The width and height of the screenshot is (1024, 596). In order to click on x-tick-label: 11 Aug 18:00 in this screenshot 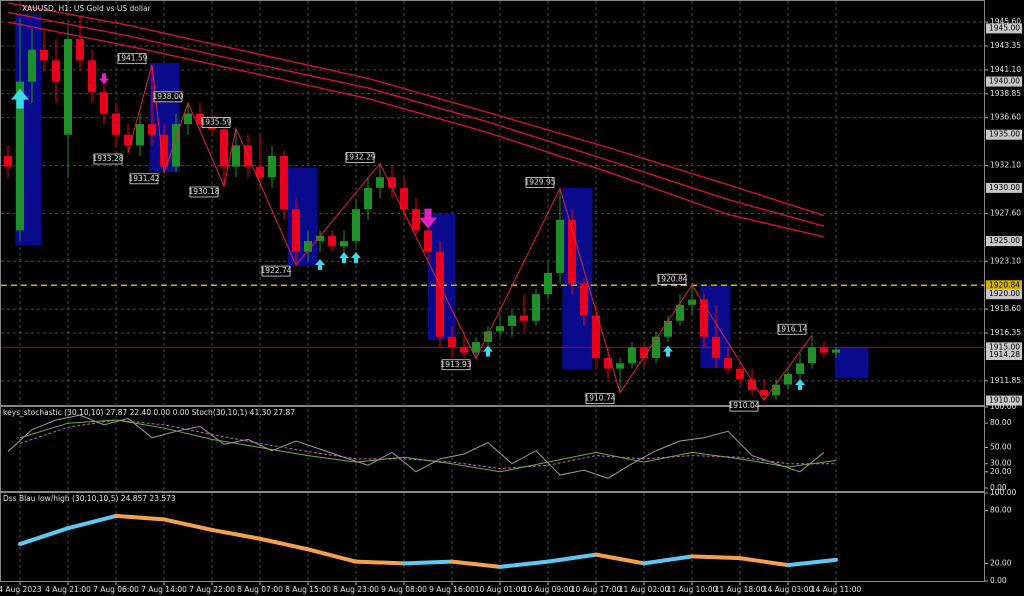, I will do `click(740, 589)`.